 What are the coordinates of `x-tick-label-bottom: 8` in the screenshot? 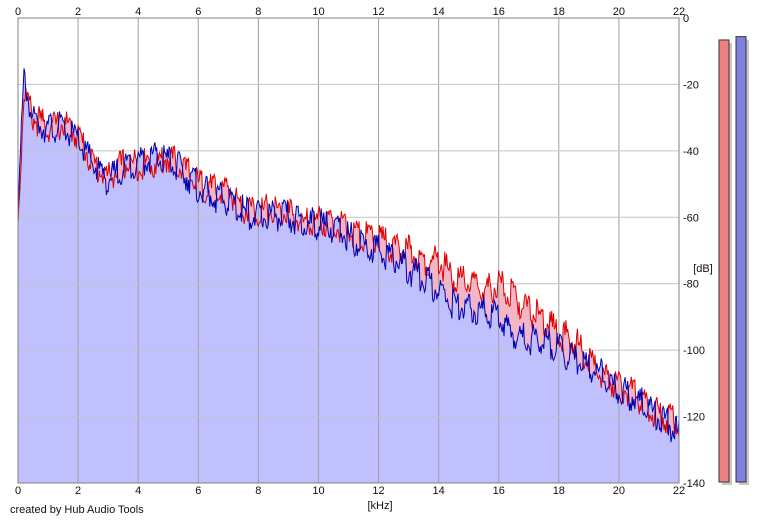 It's located at (258, 491).